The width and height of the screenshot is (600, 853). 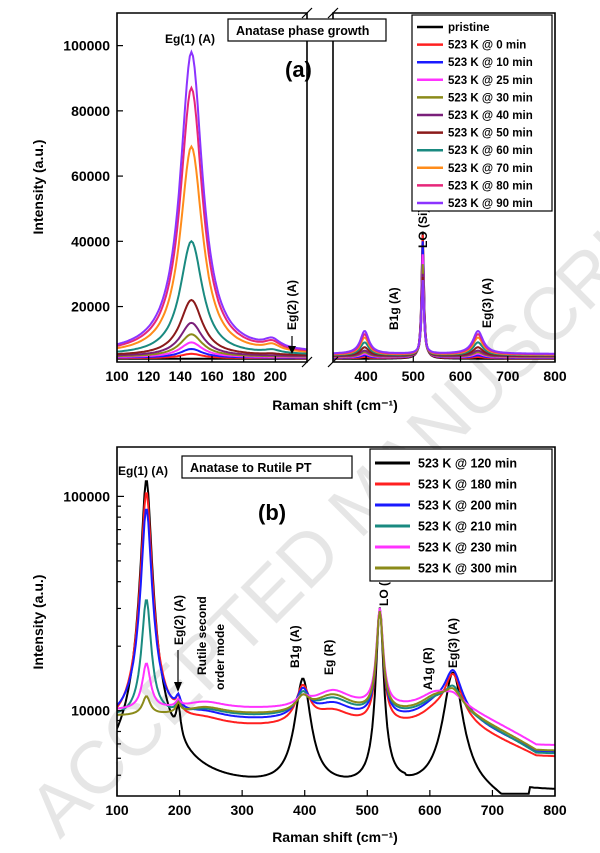 What do you see at coordinates (292, 305) in the screenshot?
I see `annotation-eg2-a-label: Eg(2) (A)` at bounding box center [292, 305].